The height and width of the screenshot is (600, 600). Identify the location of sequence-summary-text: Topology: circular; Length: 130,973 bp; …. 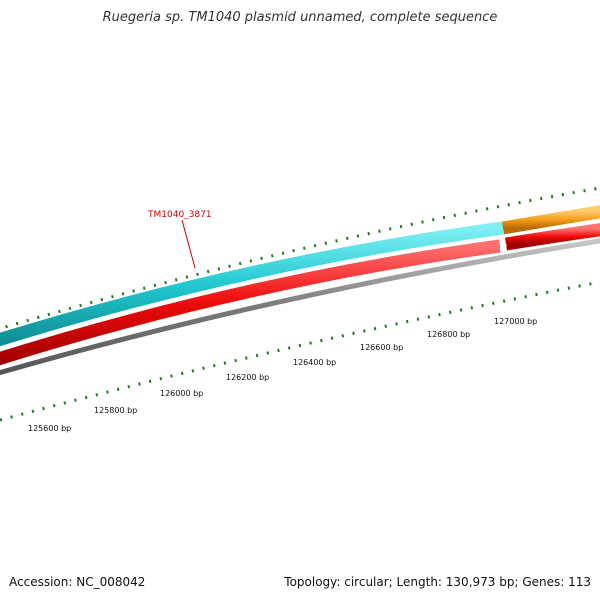
(437, 582).